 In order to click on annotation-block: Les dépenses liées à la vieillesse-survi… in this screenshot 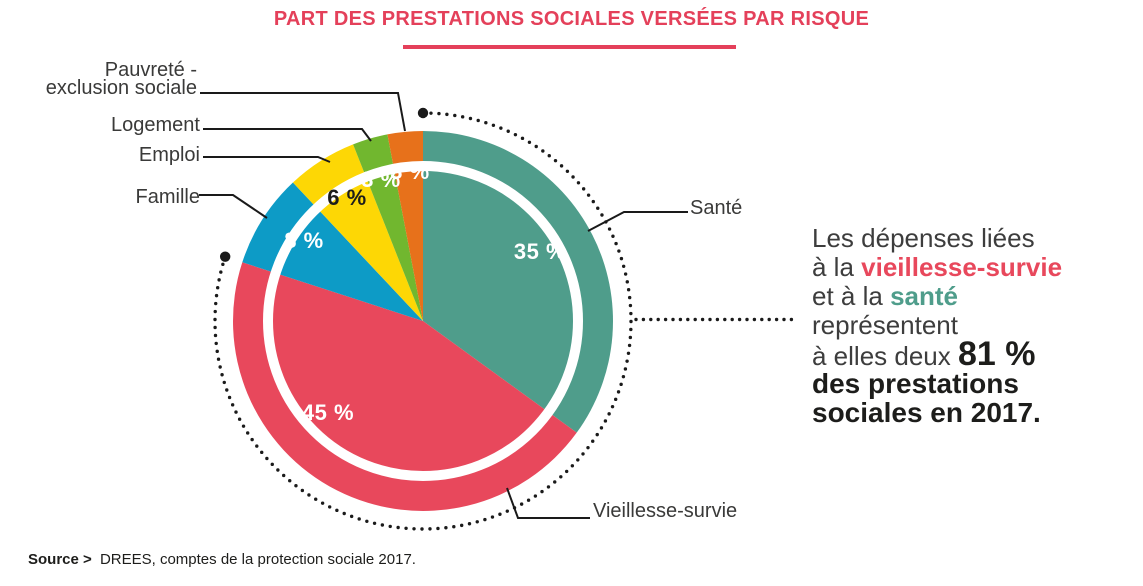, I will do `click(937, 325)`.